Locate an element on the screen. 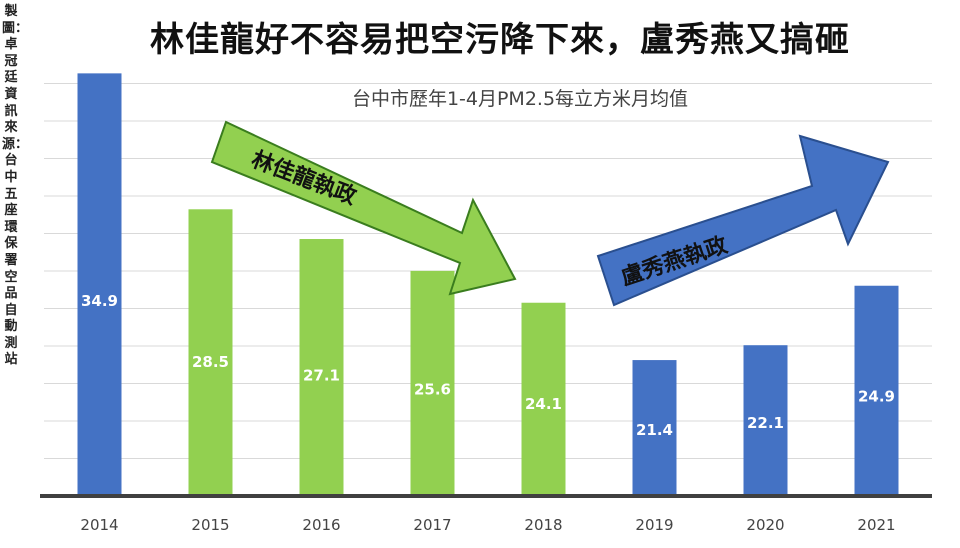  chart-subtitle: 台中市歷年1-4月PM2.5每立方米月均值 is located at coordinates (520, 99).